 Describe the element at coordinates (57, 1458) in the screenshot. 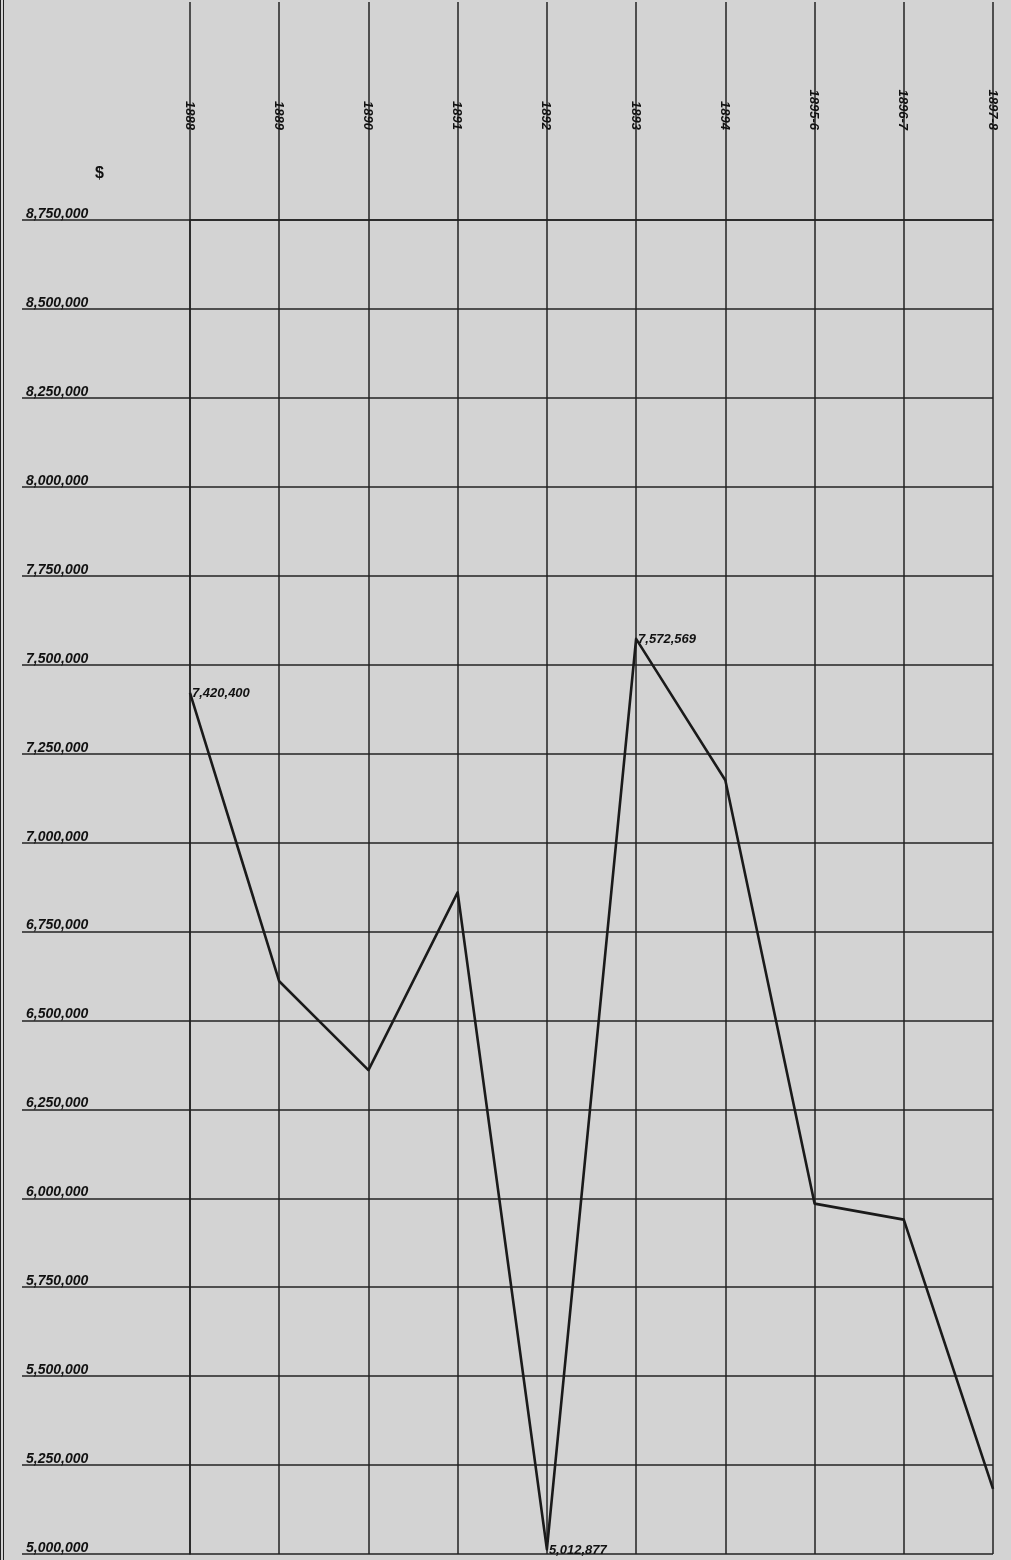

I see `y-tick-label: 5,250,000` at that location.